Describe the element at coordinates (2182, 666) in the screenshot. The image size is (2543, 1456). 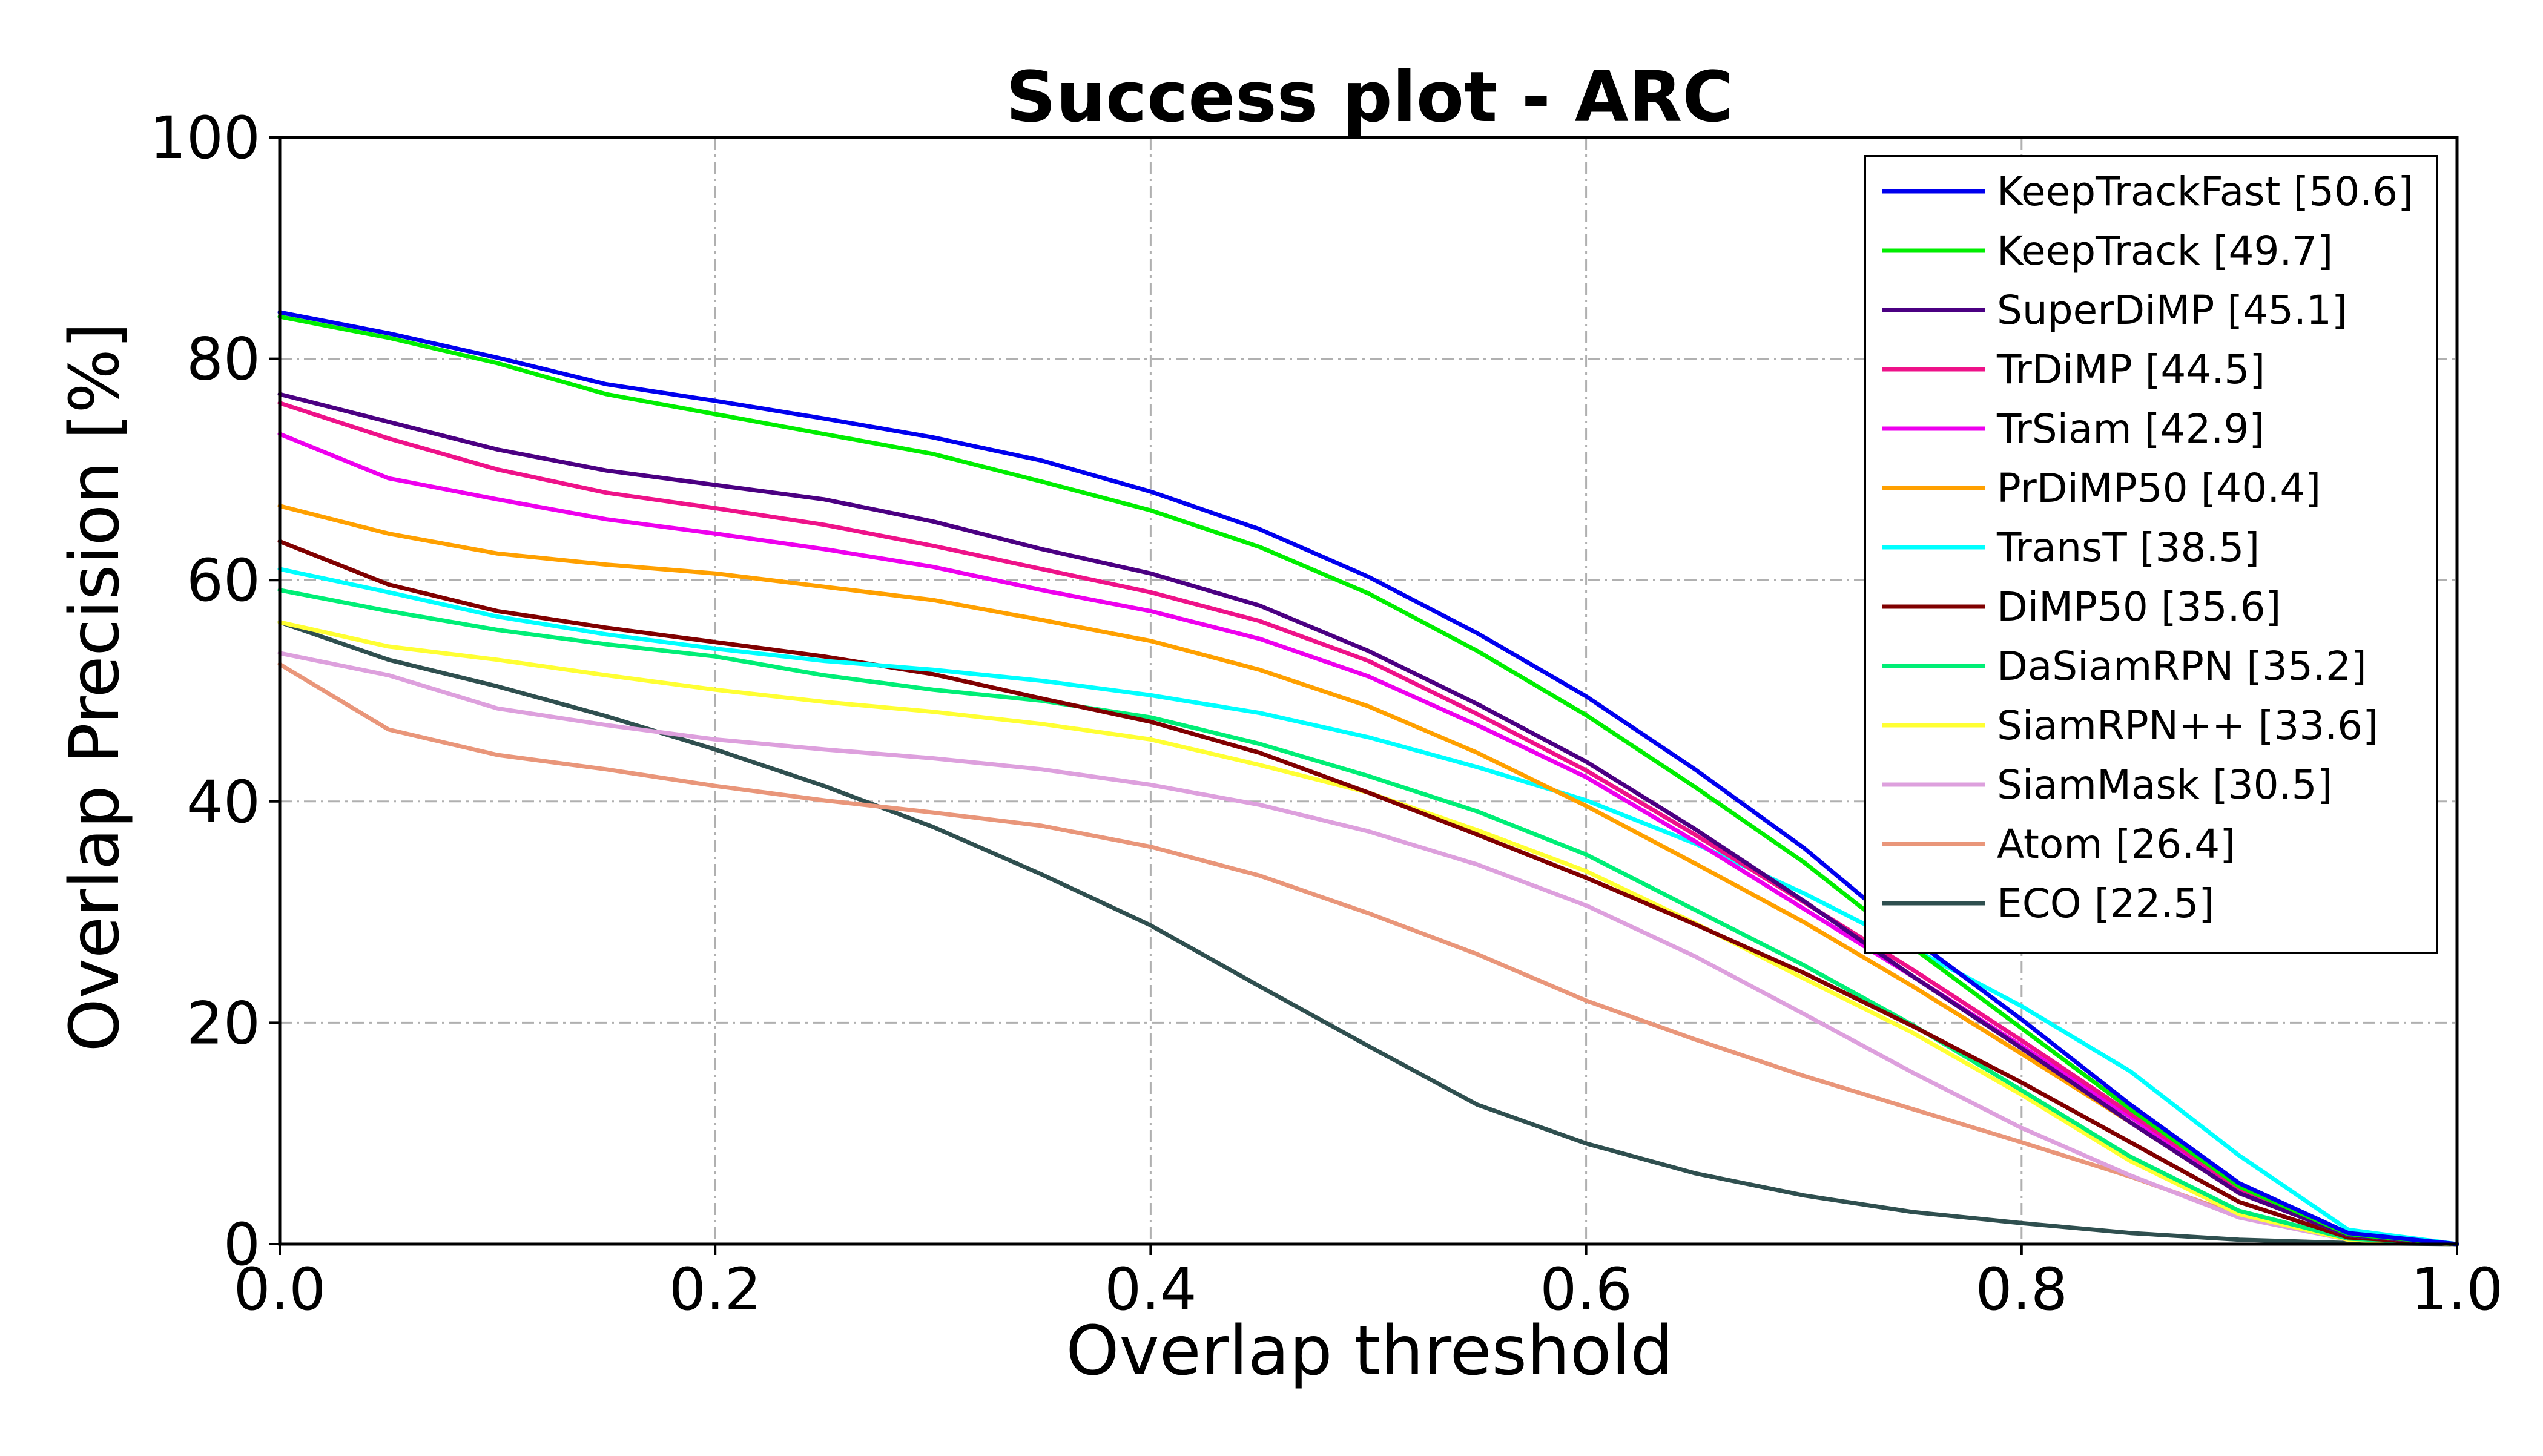
I see `legend-label: DaSiamRPN [35.2]` at that location.